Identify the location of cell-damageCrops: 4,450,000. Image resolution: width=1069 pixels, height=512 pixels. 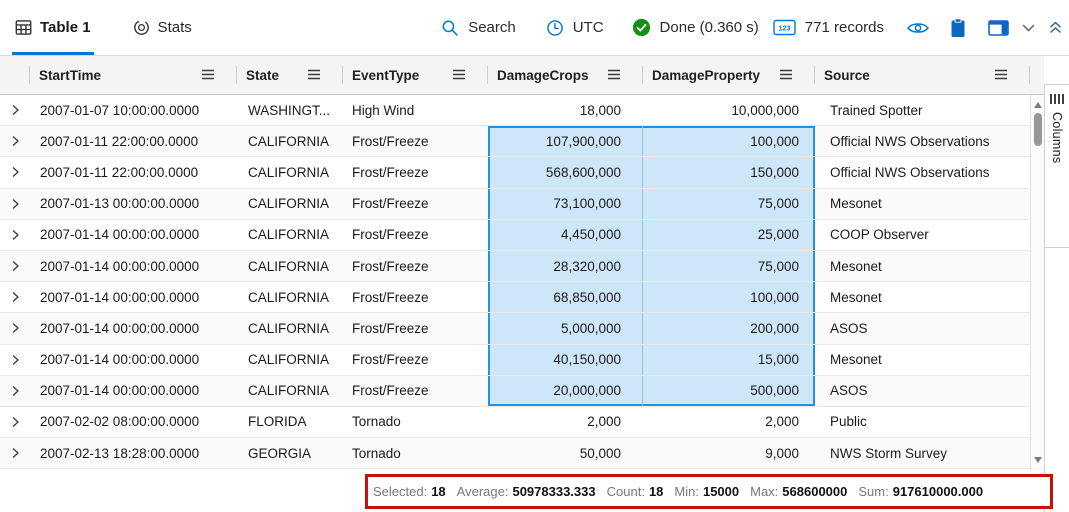
(565, 234).